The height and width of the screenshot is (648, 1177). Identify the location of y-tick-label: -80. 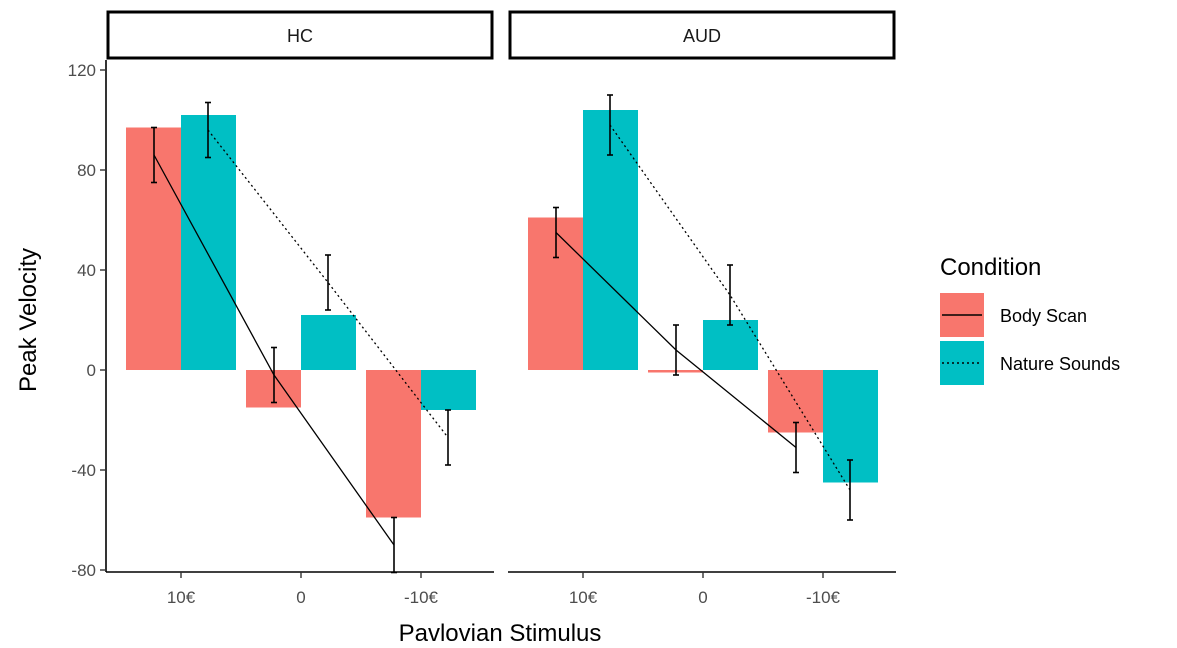
(83, 570).